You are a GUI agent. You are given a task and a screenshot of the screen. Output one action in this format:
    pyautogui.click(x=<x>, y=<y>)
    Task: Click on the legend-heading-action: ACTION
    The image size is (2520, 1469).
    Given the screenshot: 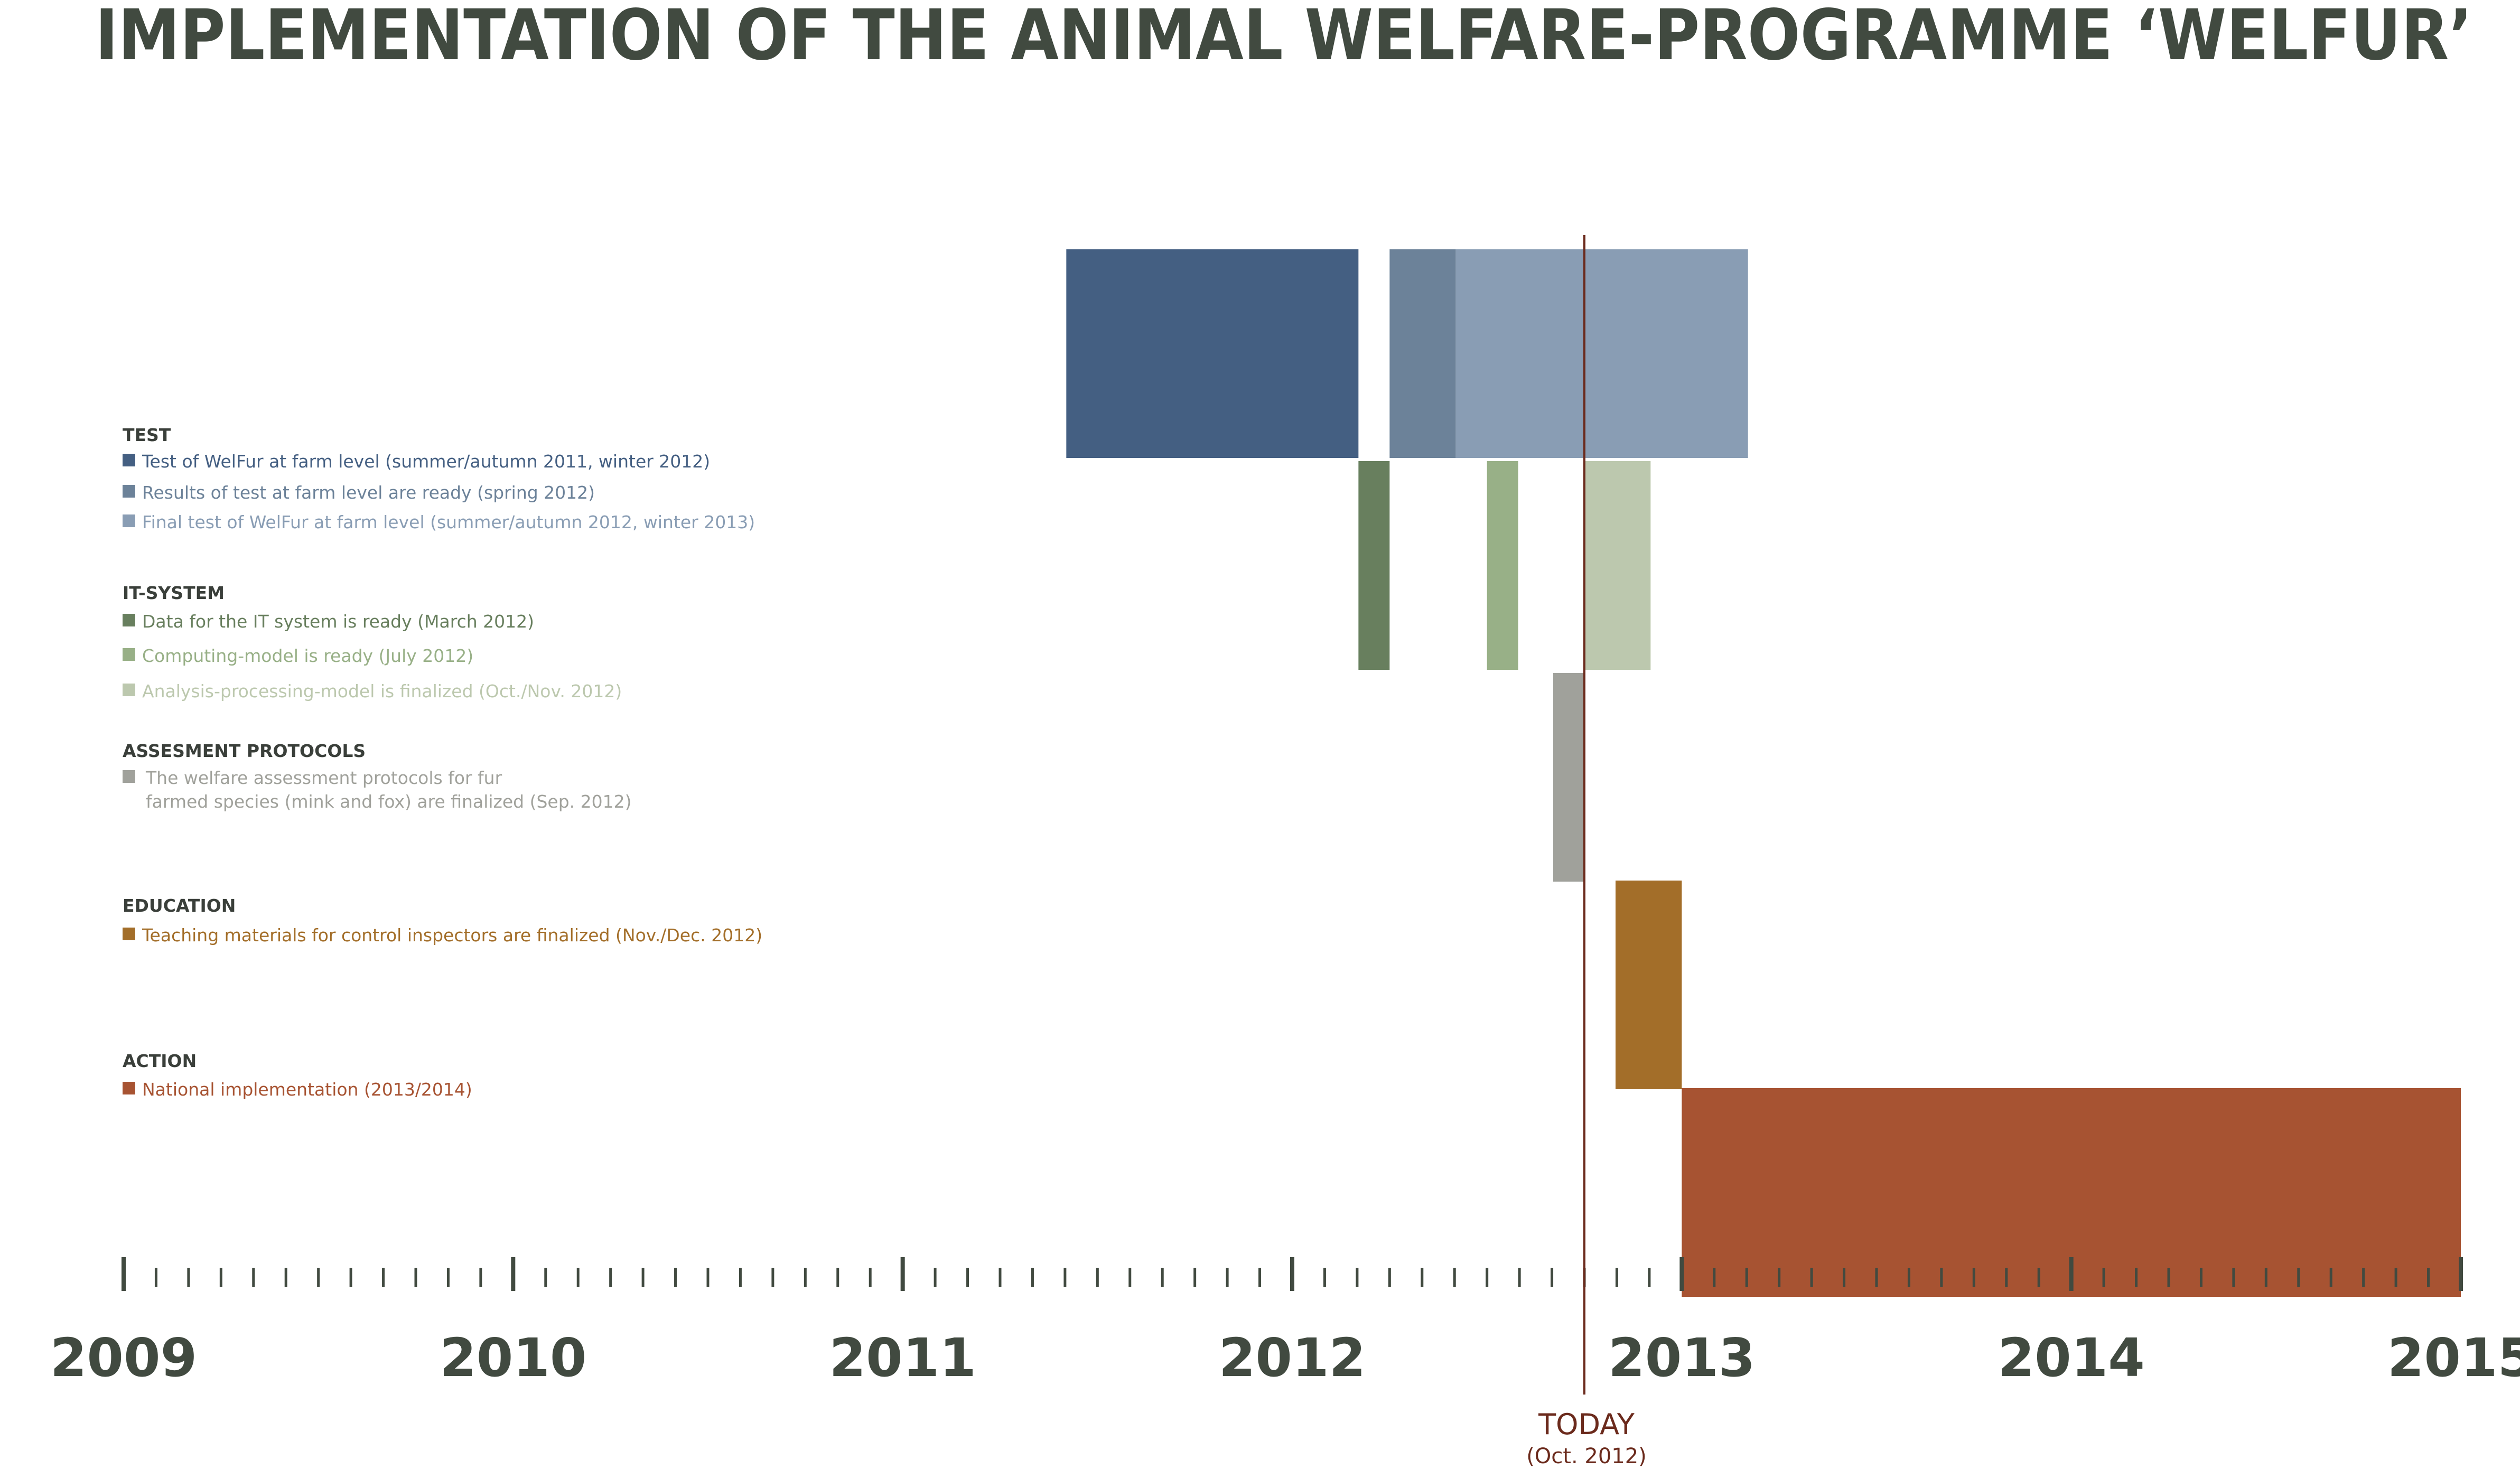 What is the action you would take?
    pyautogui.click(x=160, y=1061)
    